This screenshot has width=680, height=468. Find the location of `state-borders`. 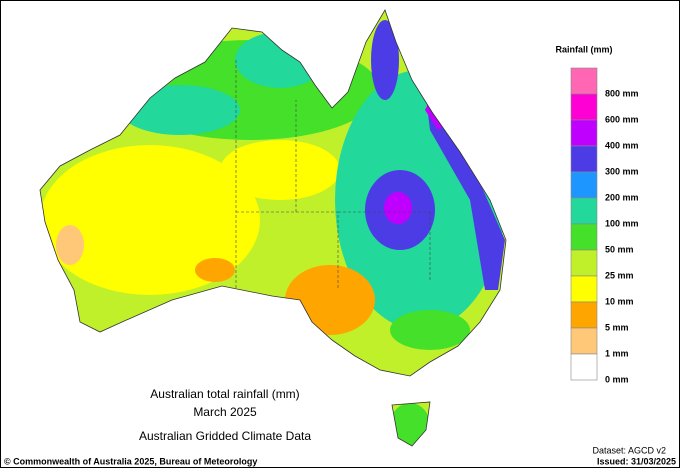

state-borders is located at coordinates (333, 174).